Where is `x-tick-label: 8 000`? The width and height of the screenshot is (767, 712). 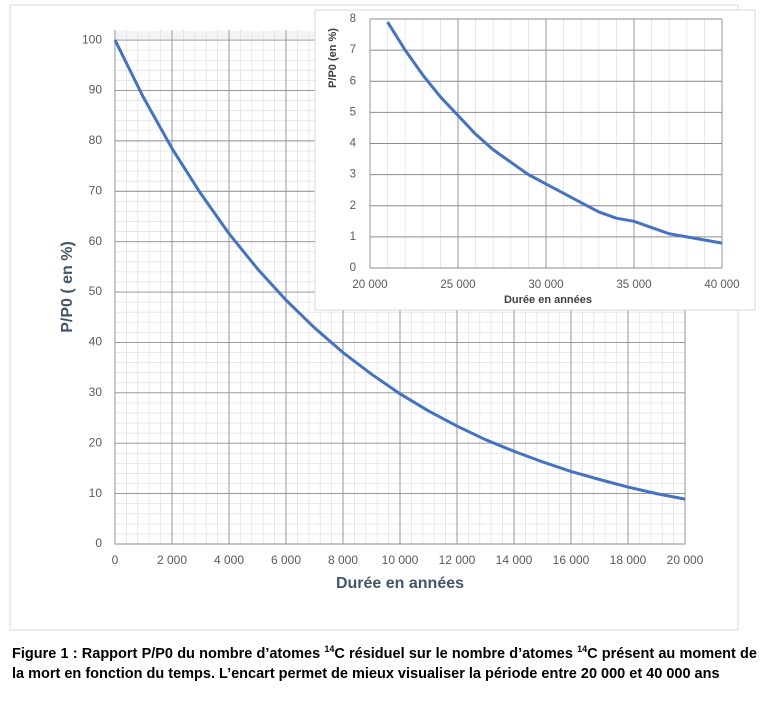
x-tick-label: 8 000 is located at coordinates (343, 560).